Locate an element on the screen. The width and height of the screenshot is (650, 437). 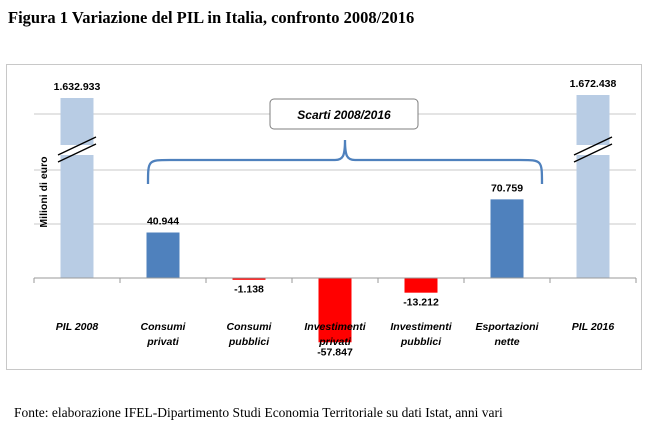
bracket-label-box is located at coordinates (344, 114).